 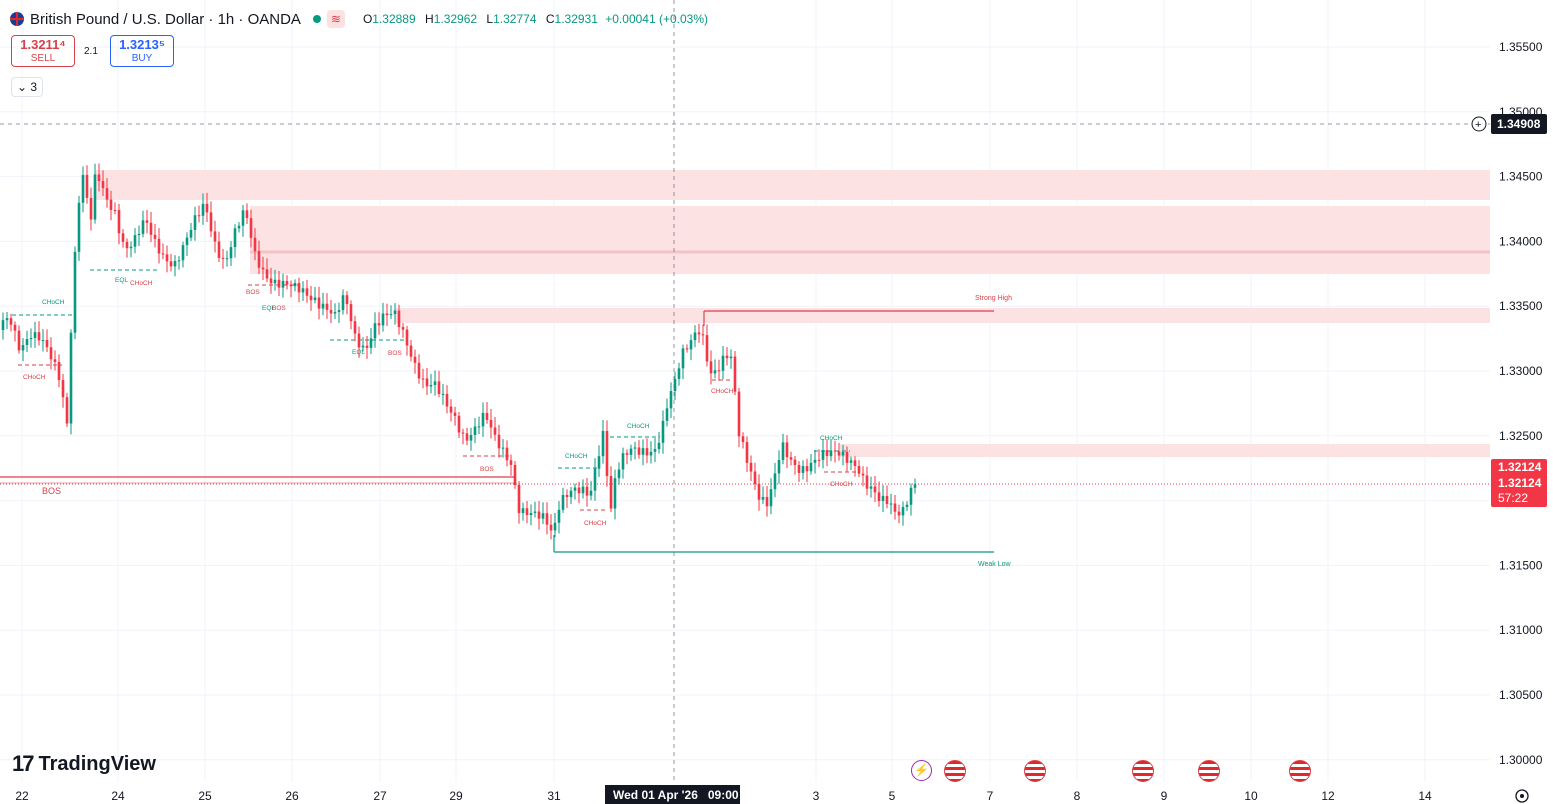 What do you see at coordinates (994, 564) in the screenshot?
I see `weak-low-label: Weak Low` at bounding box center [994, 564].